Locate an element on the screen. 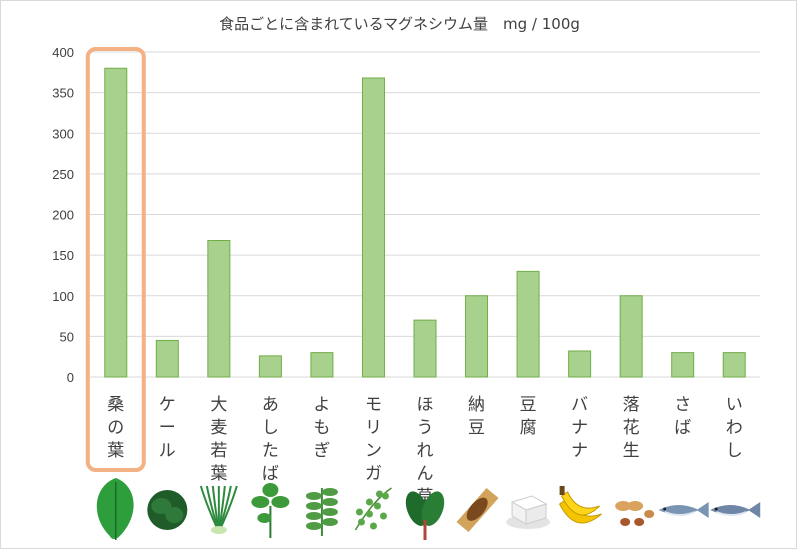 This screenshot has width=797, height=549. natto-icon is located at coordinates (477, 510).